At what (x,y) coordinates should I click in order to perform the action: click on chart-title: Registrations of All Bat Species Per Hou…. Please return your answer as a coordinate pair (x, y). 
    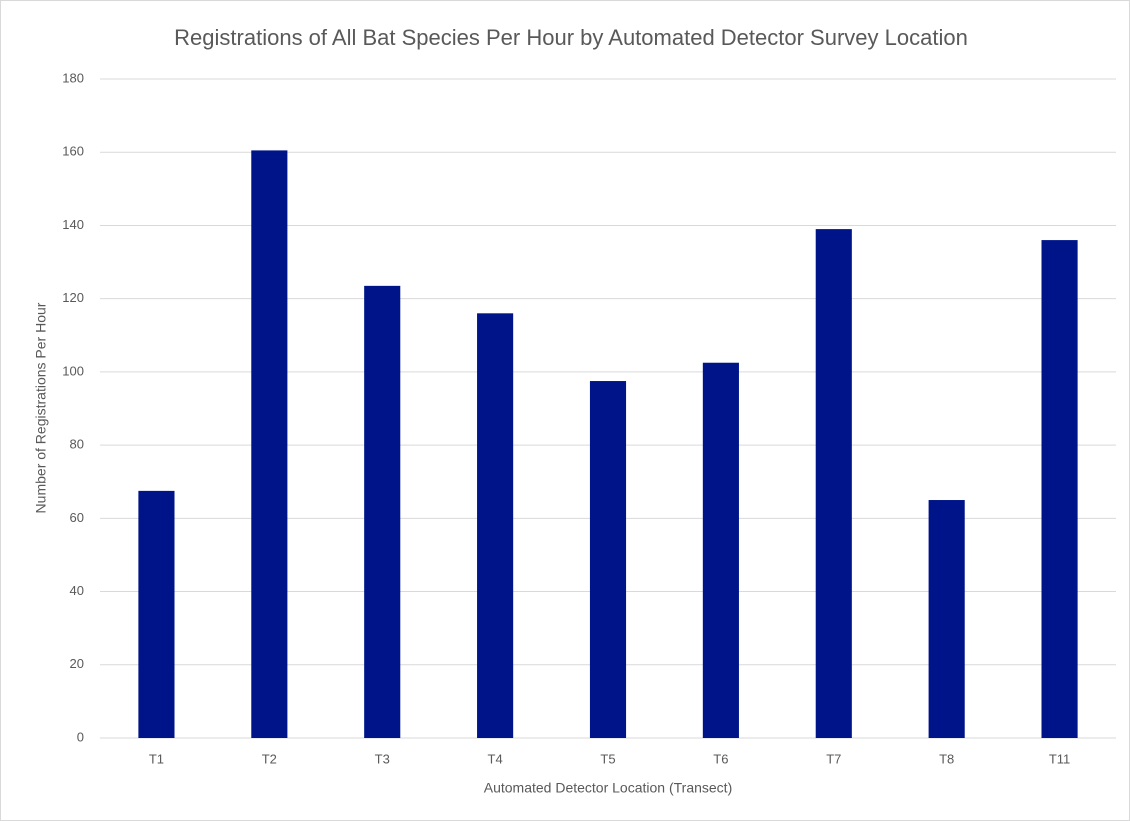
    Looking at the image, I should click on (571, 37).